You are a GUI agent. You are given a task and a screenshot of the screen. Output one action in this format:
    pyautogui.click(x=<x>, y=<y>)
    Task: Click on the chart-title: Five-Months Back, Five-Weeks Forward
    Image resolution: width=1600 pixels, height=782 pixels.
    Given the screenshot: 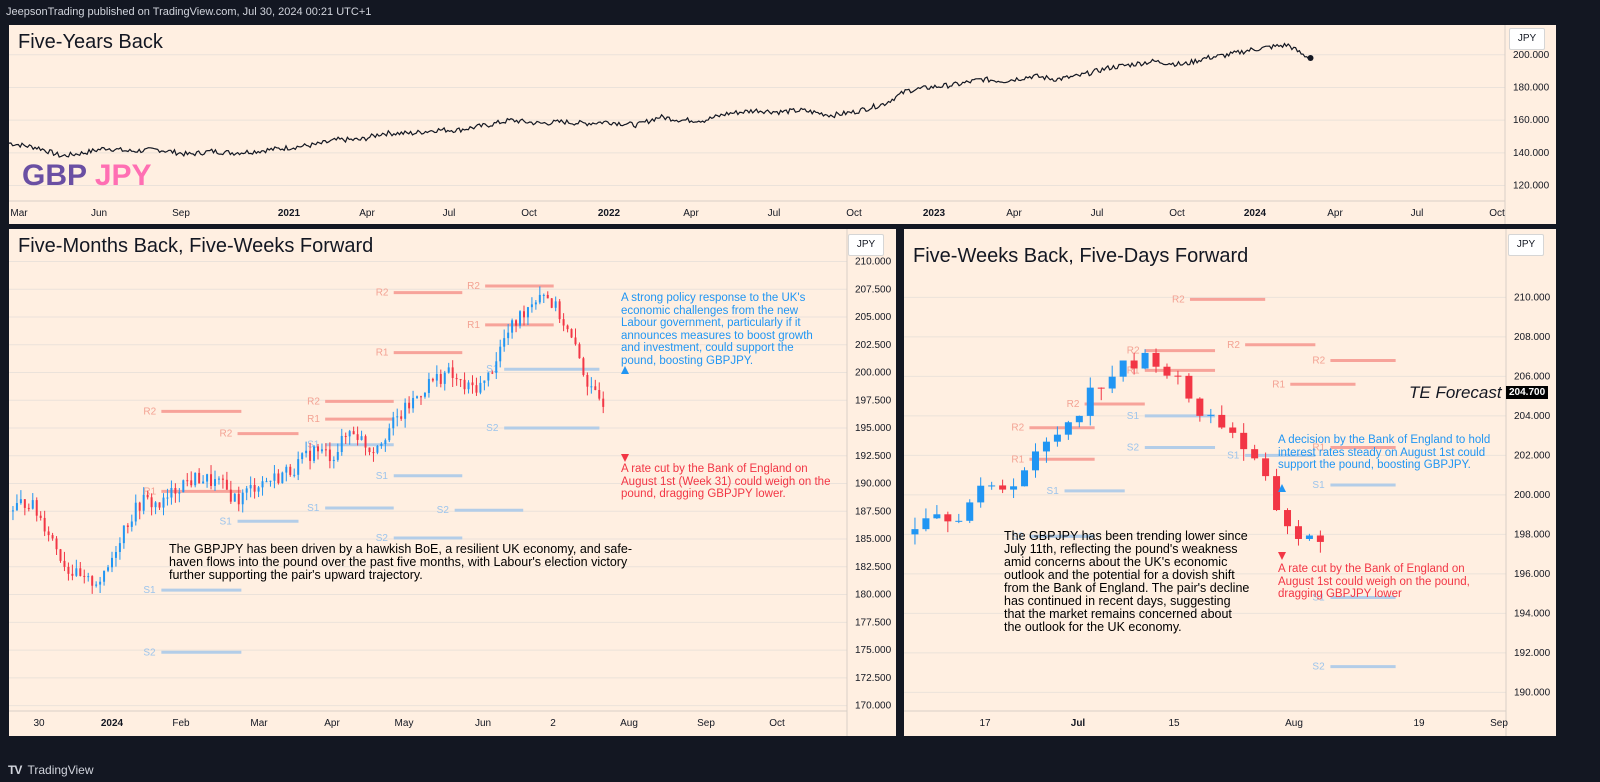 What is the action you would take?
    pyautogui.click(x=196, y=246)
    